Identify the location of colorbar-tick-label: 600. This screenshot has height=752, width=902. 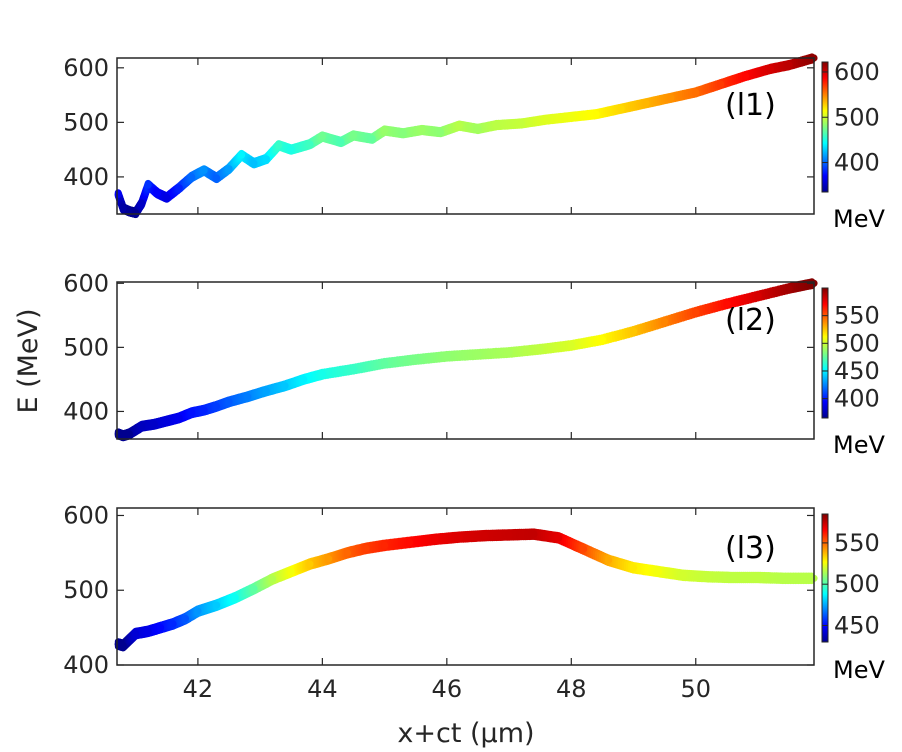
(857, 72).